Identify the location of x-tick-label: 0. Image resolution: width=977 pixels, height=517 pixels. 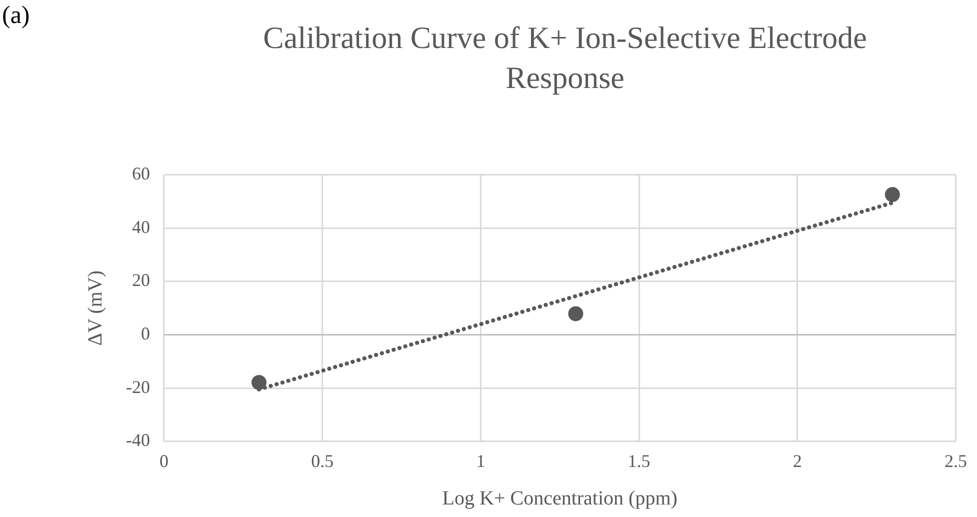
(163, 460).